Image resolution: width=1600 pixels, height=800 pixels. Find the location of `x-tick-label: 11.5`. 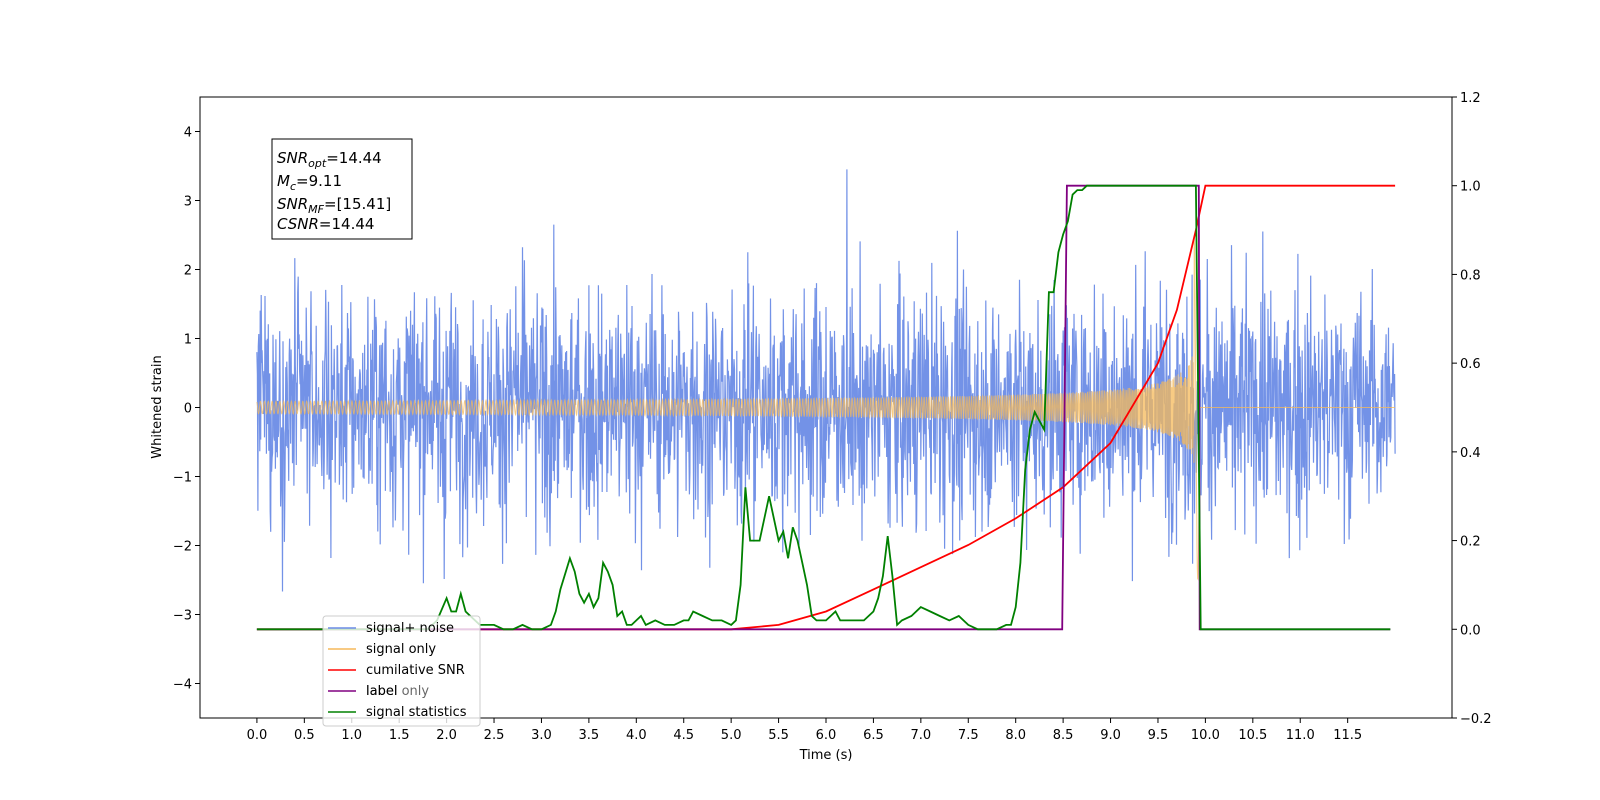

x-tick-label: 11.5 is located at coordinates (1347, 735).